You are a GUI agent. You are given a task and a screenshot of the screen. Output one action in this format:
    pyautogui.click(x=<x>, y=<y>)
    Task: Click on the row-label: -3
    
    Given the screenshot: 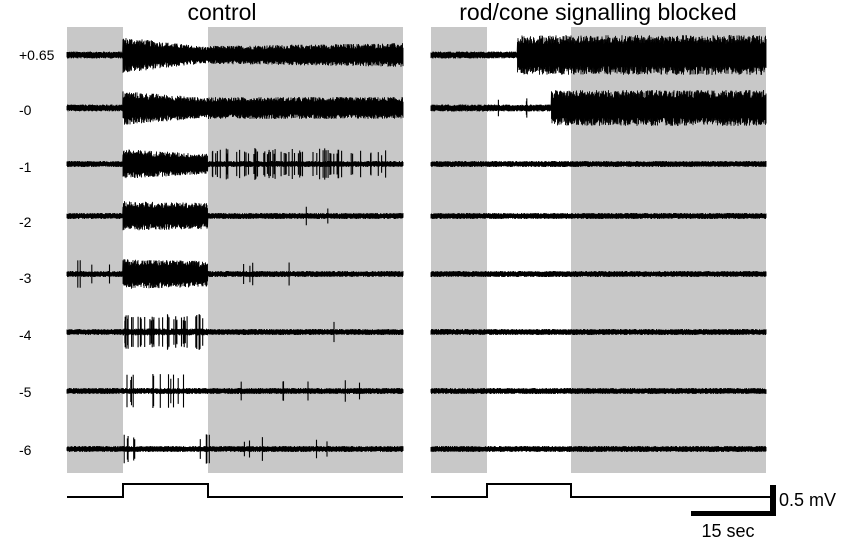 What is the action you would take?
    pyautogui.click(x=25, y=278)
    